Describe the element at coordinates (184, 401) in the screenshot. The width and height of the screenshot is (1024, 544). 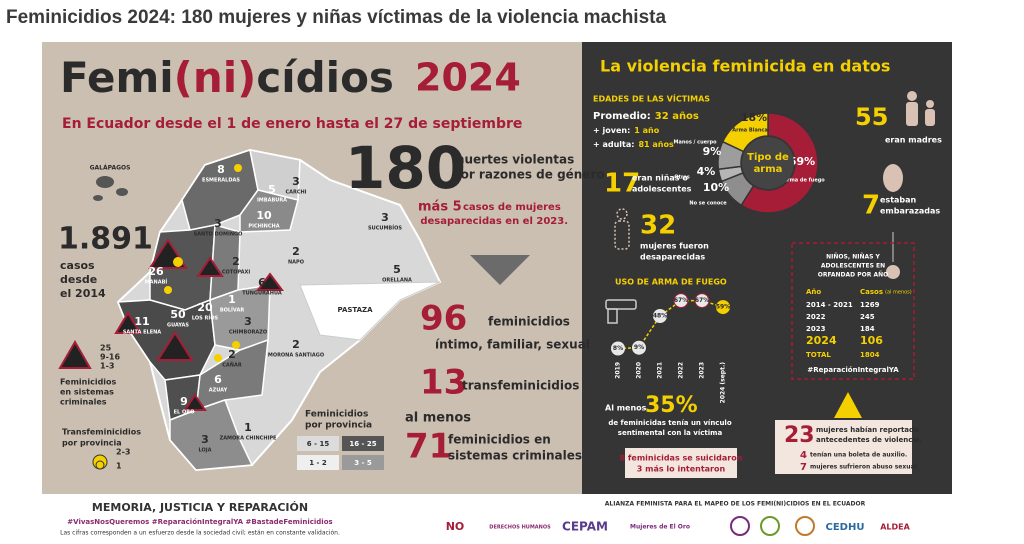
I see `province-value: 9` at that location.